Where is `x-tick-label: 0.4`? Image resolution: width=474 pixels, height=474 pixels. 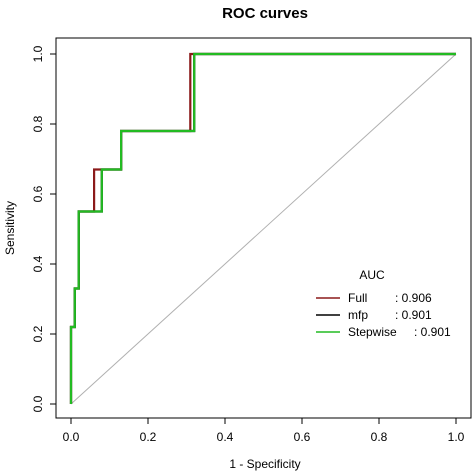 x-tick-label: 0.4 is located at coordinates (225, 437).